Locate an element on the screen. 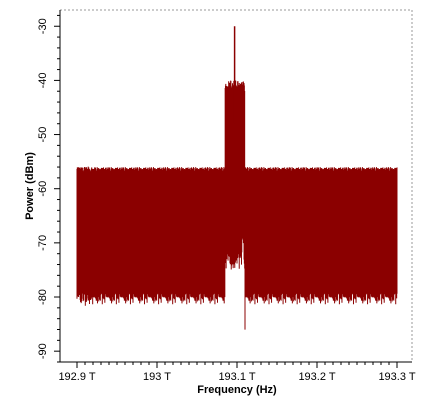 This screenshot has width=447, height=406. y-axis-title: Power (dBm) is located at coordinates (30, 186).